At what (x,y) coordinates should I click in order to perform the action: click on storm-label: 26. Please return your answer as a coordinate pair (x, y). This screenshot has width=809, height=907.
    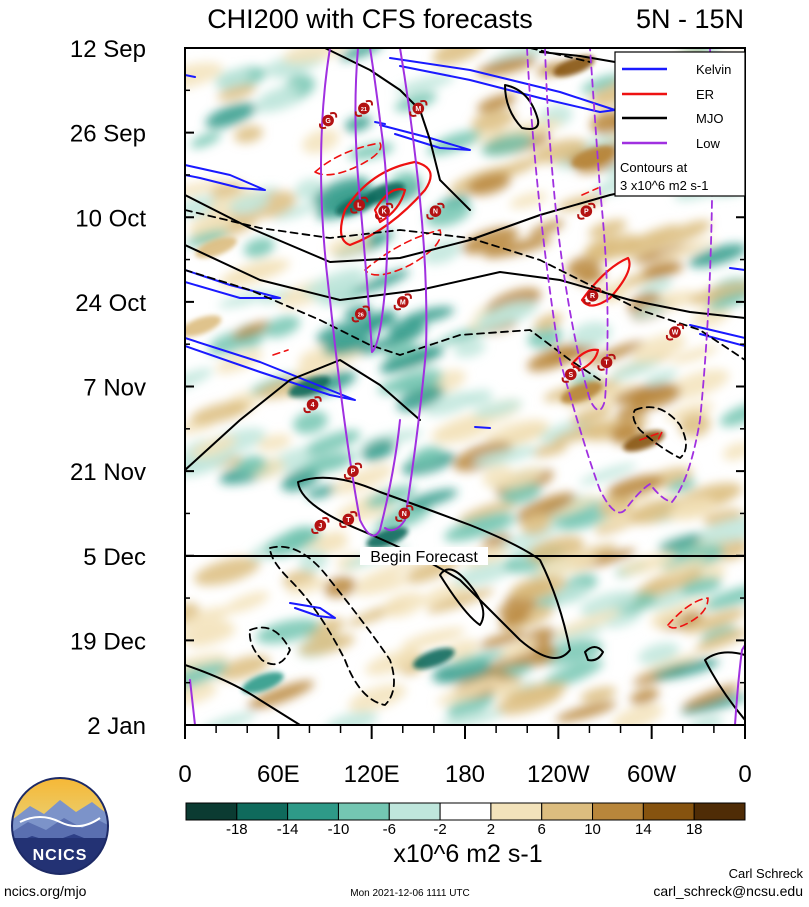
    Looking at the image, I should click on (361, 315).